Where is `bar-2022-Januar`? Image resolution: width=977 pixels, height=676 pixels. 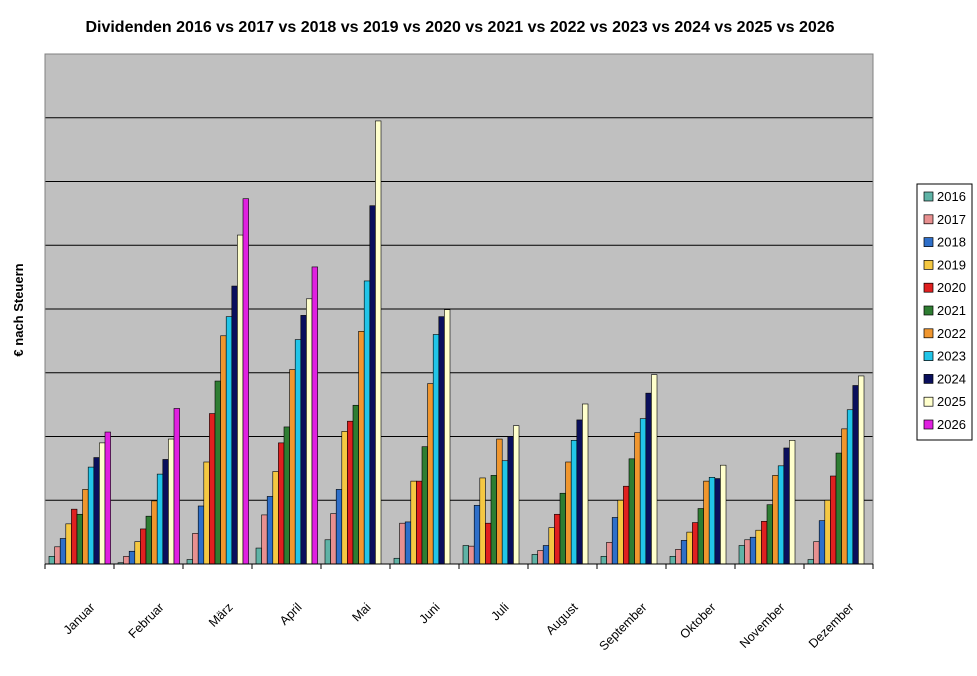
bar-2022-Januar is located at coordinates (85, 527).